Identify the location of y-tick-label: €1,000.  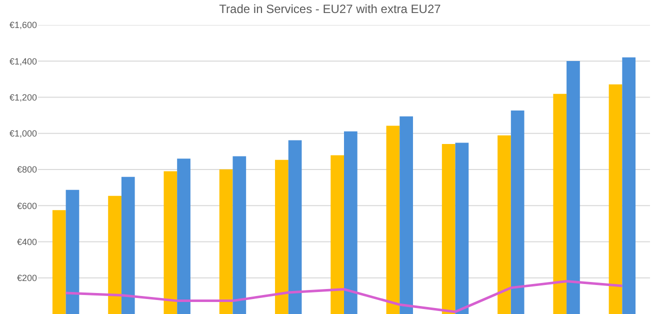
(23, 133).